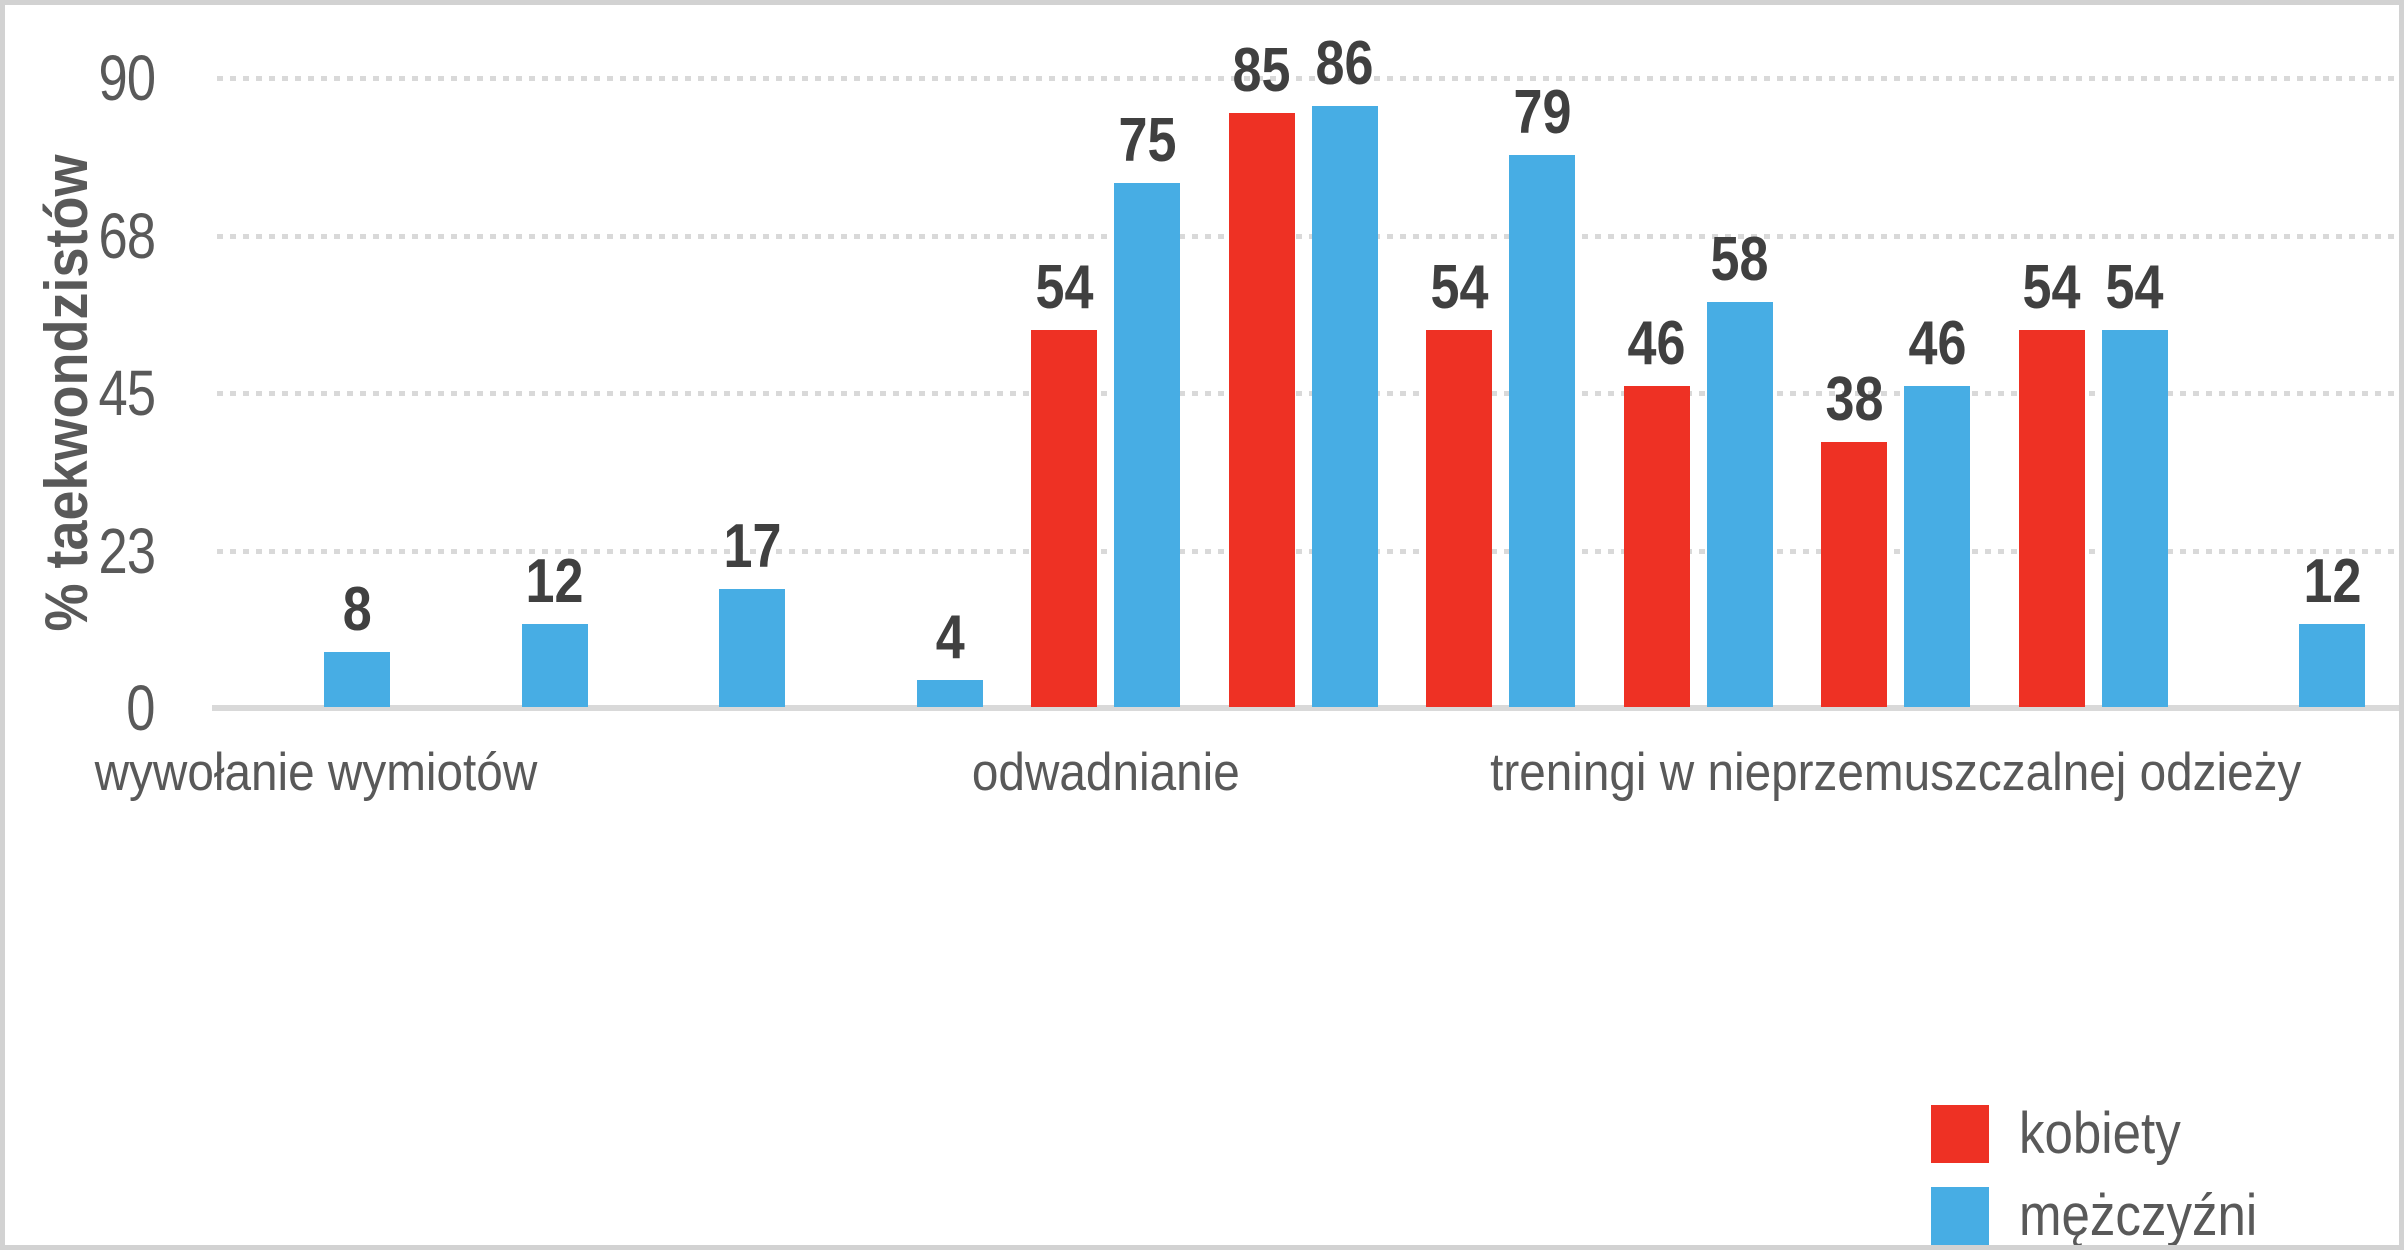  I want to click on category-label-5: odwadnianie, so click(1105, 772).